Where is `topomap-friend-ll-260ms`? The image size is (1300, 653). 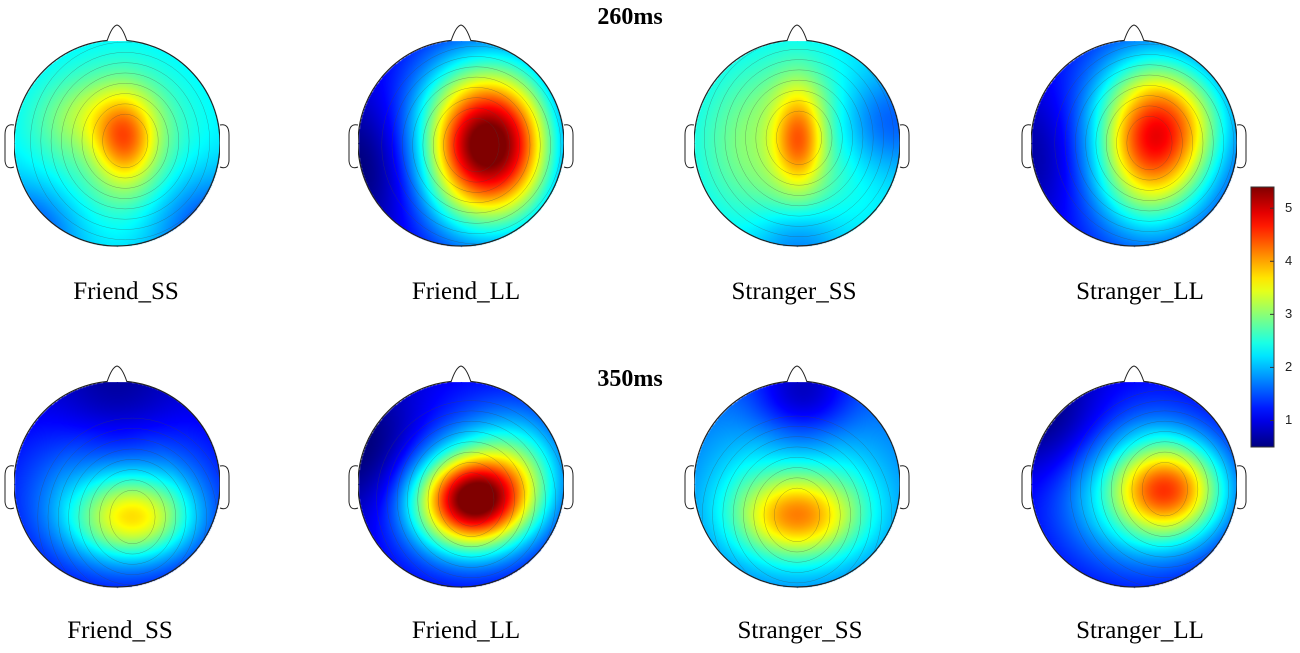 topomap-friend-ll-260ms is located at coordinates (461, 136).